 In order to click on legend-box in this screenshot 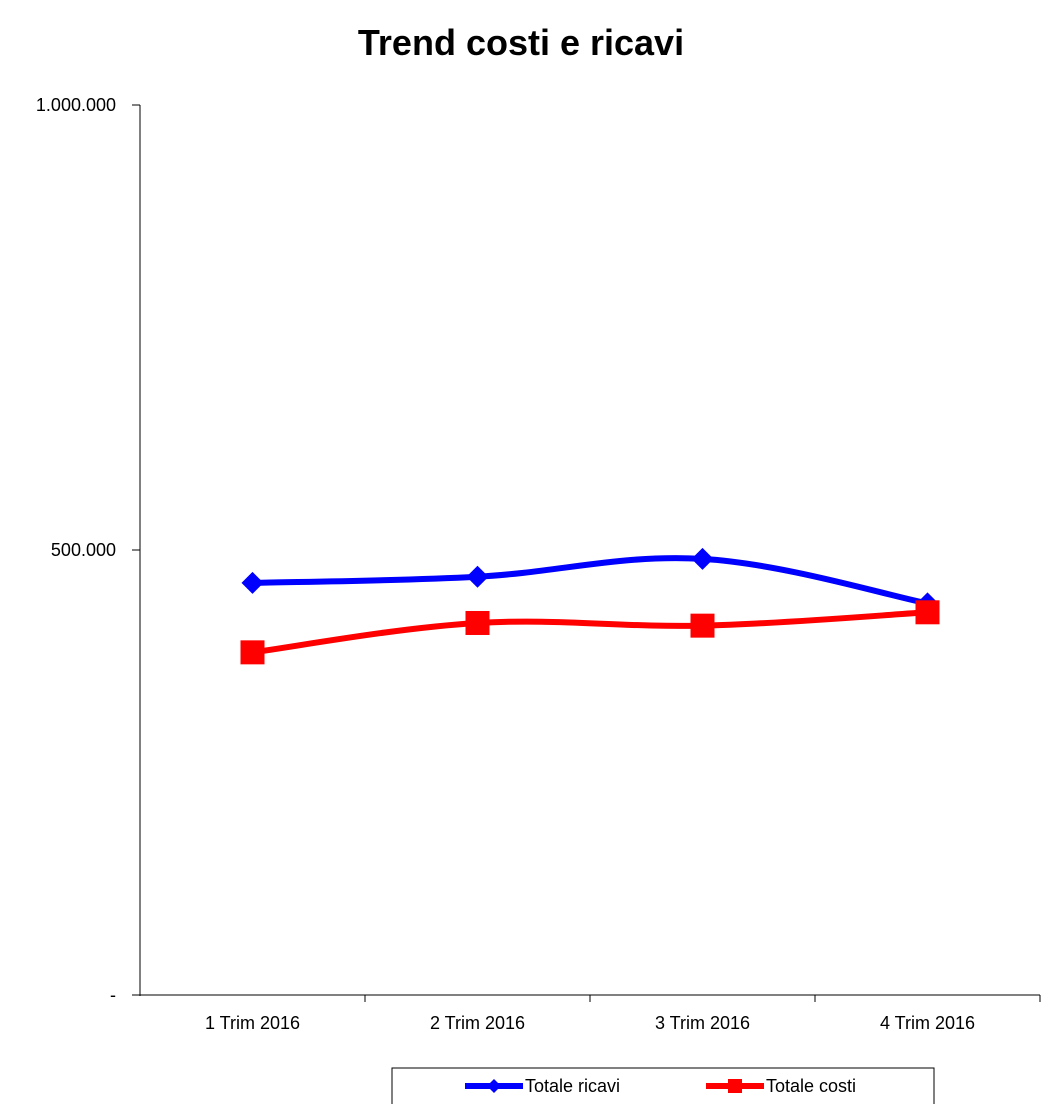, I will do `click(663, 1085)`.